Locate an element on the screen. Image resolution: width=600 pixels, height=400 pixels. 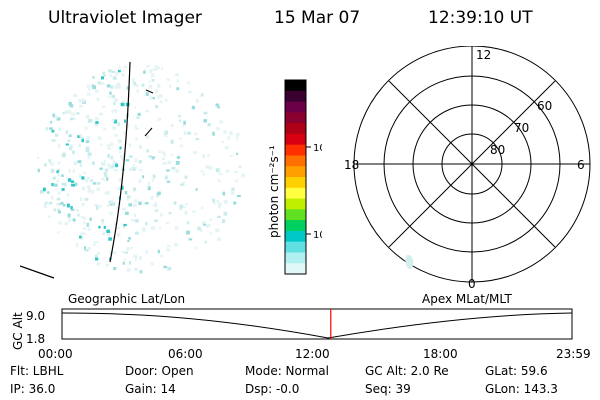
lat-label-80: 80 is located at coordinates (497, 150).